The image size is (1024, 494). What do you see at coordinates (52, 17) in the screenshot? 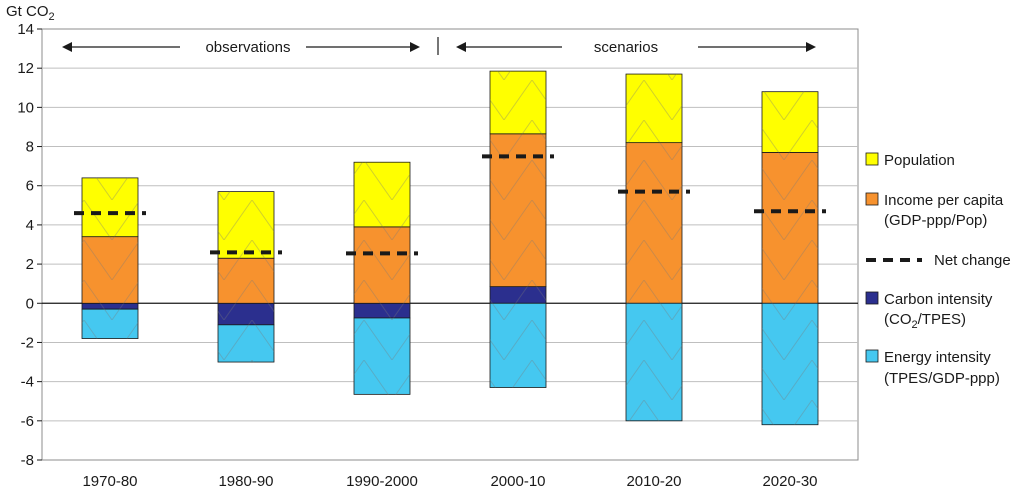
I see `y-axis-label-subscript: 2` at bounding box center [52, 17].